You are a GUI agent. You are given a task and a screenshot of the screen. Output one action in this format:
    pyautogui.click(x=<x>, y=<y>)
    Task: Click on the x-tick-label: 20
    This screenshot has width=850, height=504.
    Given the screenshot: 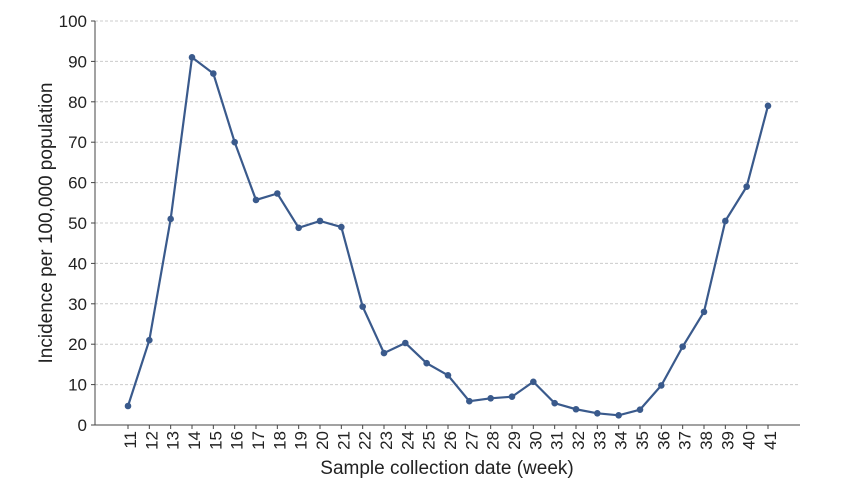 What is the action you would take?
    pyautogui.click(x=322, y=440)
    